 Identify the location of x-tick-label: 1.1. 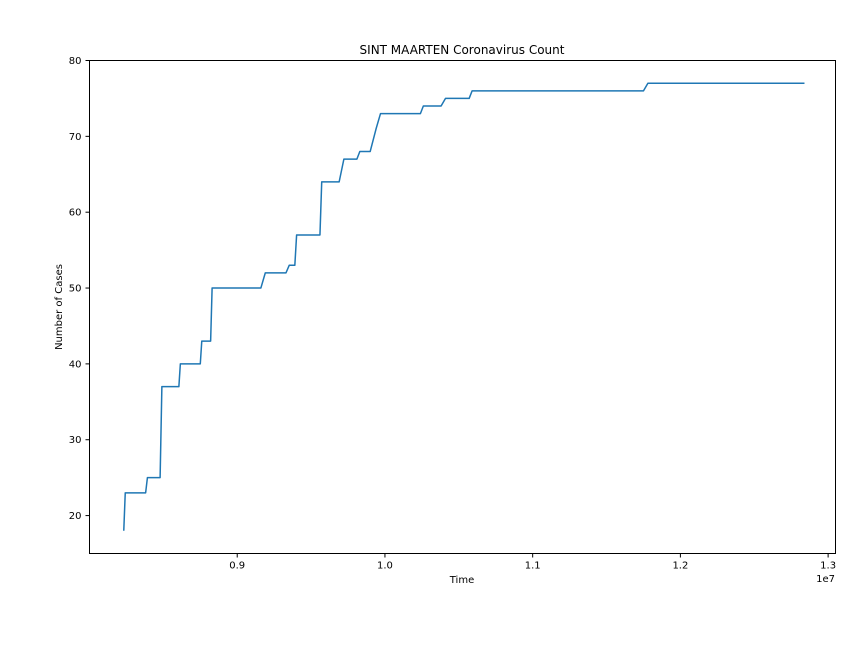
(533, 566).